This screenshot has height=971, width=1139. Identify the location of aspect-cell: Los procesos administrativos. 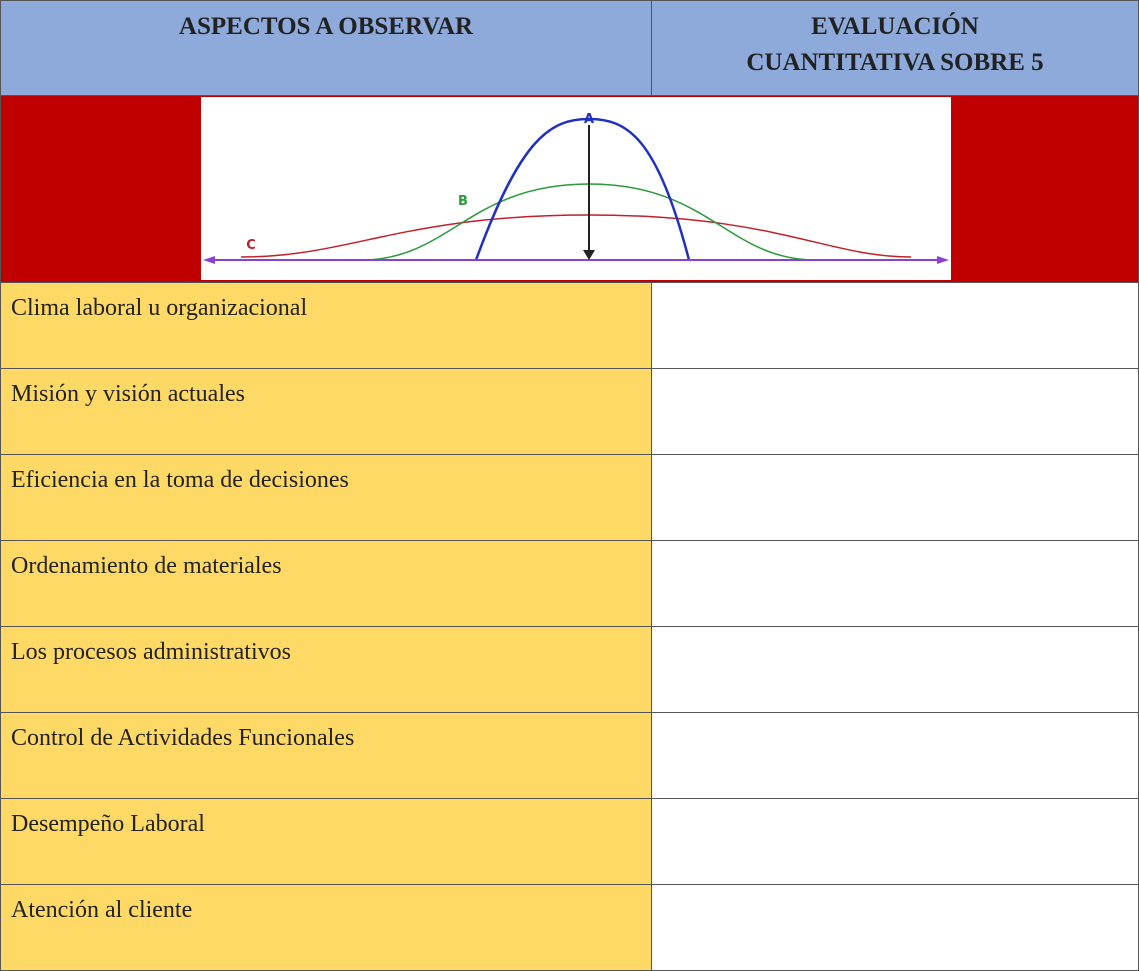
(326, 669).